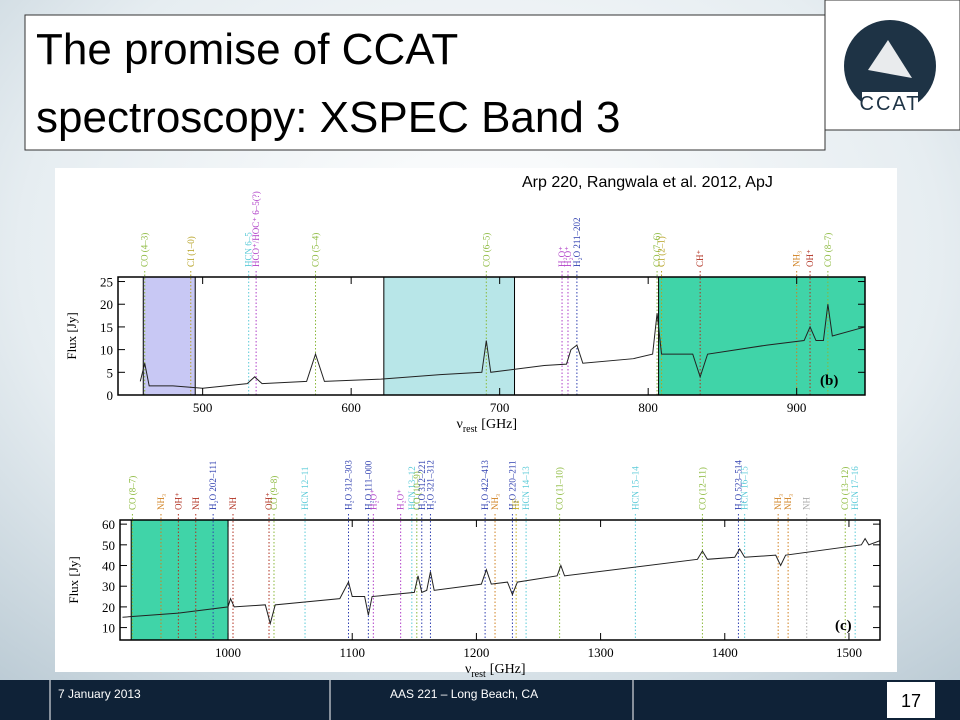 Image resolution: width=960 pixels, height=720 pixels. I want to click on line-label: CO (10–9), so click(417, 490).